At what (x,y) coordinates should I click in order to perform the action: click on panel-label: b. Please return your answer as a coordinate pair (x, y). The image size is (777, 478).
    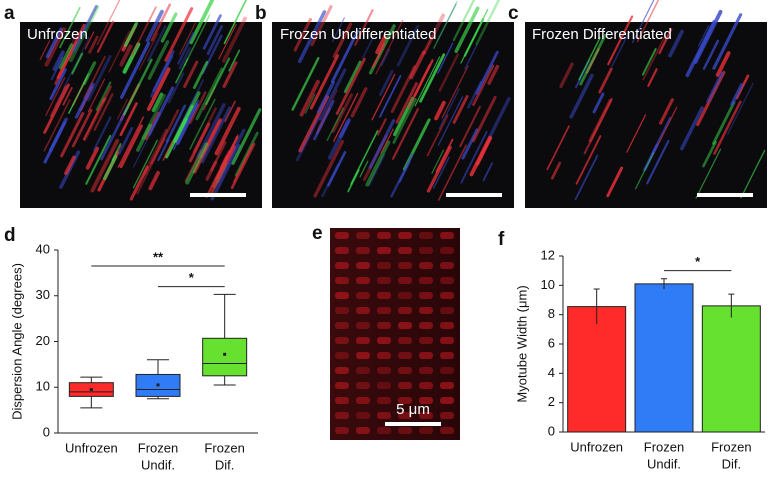
    Looking at the image, I should click on (261, 13).